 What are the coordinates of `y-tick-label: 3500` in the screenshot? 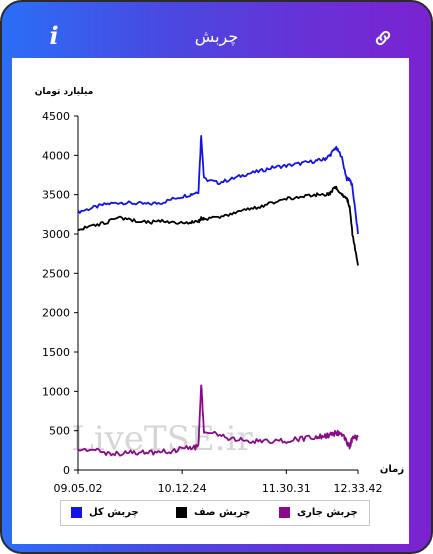 It's located at (56, 195).